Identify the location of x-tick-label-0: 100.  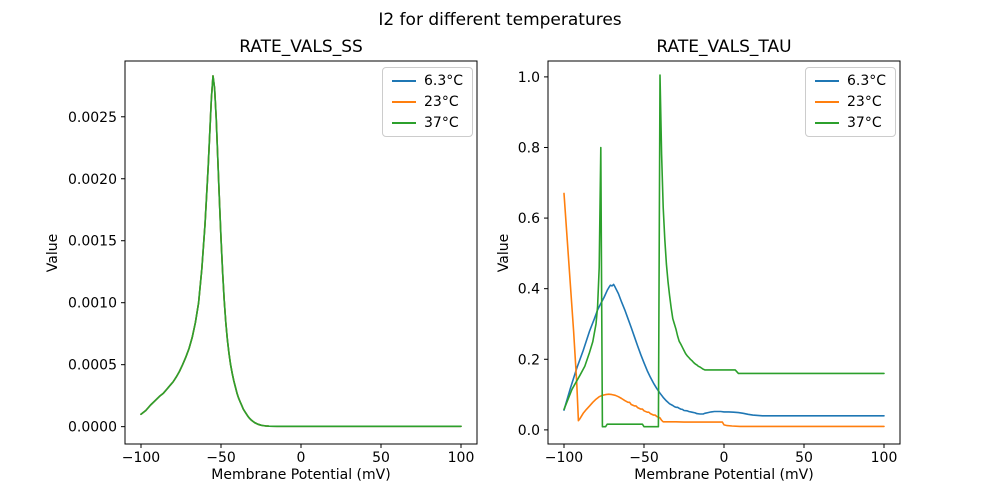
(461, 458).